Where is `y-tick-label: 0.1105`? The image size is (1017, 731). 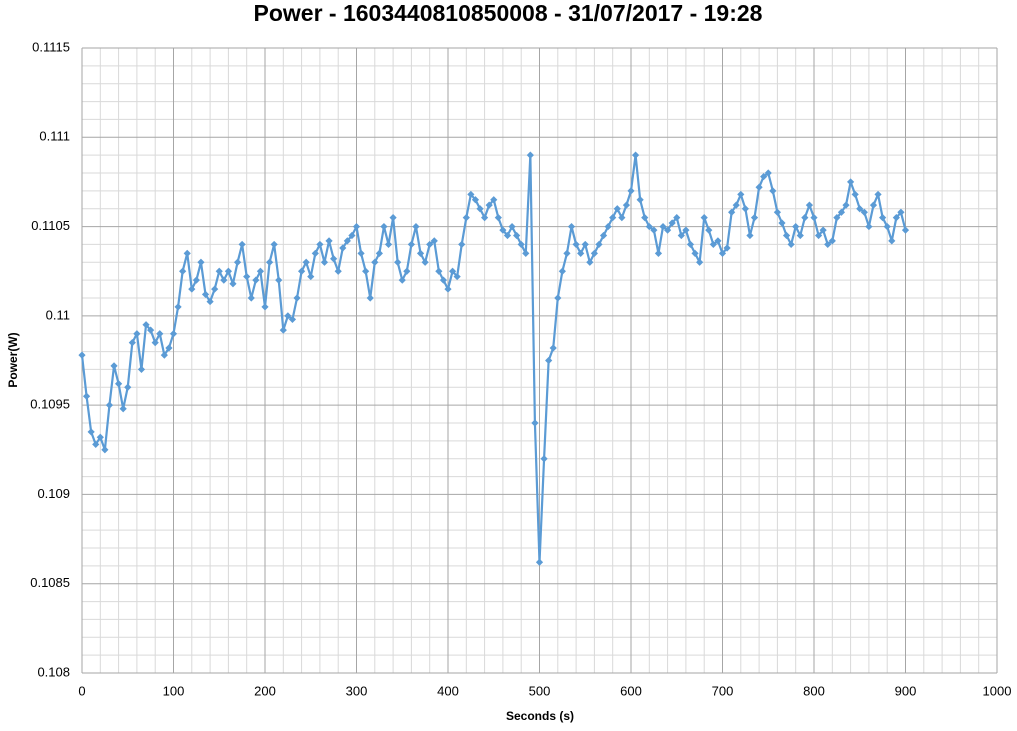
y-tick-label: 0.1105 is located at coordinates (50, 225).